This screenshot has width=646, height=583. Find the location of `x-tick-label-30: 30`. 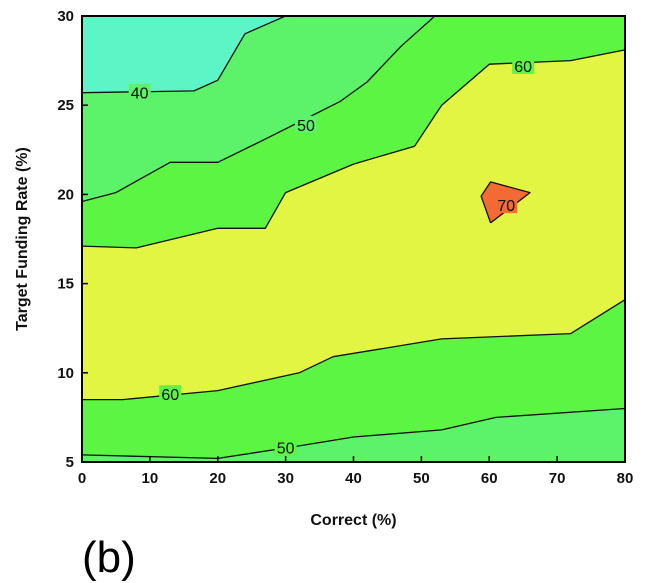

x-tick-label-30: 30 is located at coordinates (285, 478).